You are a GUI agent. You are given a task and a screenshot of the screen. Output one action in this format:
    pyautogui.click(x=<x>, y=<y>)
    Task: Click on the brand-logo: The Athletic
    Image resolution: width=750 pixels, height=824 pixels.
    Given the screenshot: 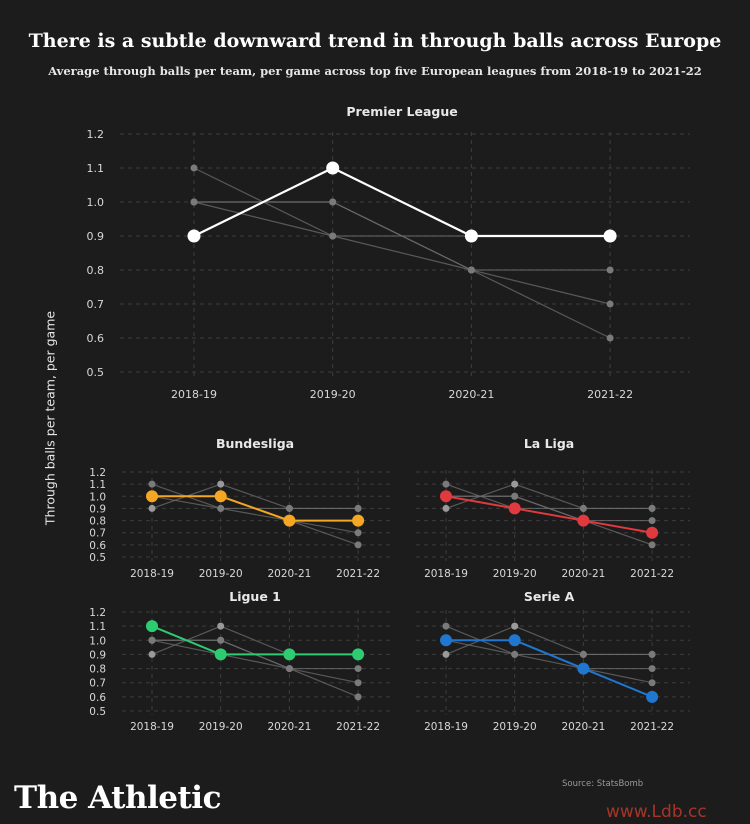 What is the action you would take?
    pyautogui.click(x=117, y=798)
    